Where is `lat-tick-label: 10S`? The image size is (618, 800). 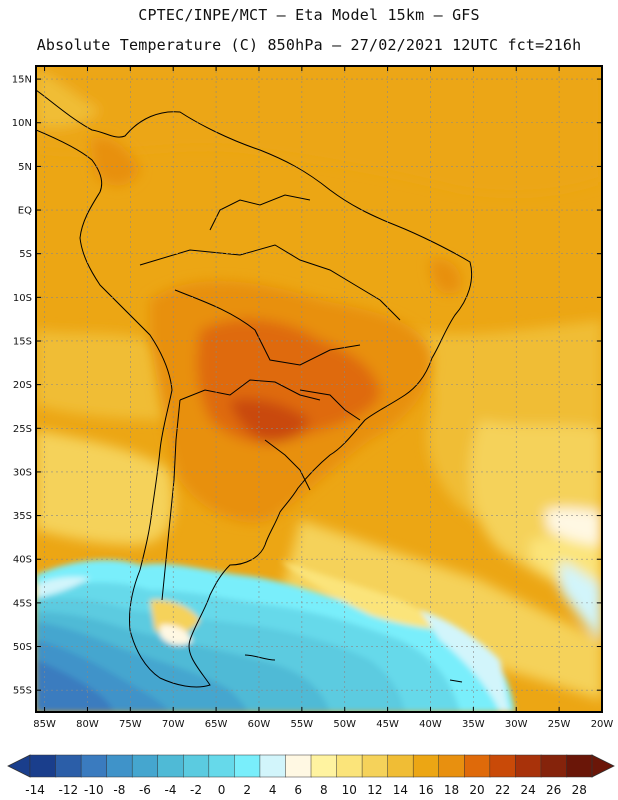
lat-tick-label: 10S is located at coordinates (22, 298).